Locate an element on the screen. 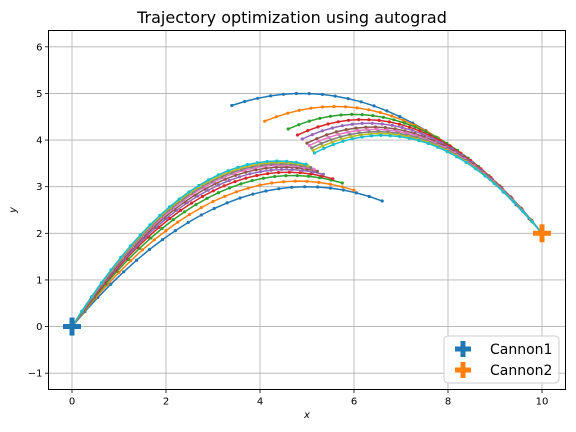 The height and width of the screenshot is (432, 576). x-tick-label: 10 is located at coordinates (542, 402).